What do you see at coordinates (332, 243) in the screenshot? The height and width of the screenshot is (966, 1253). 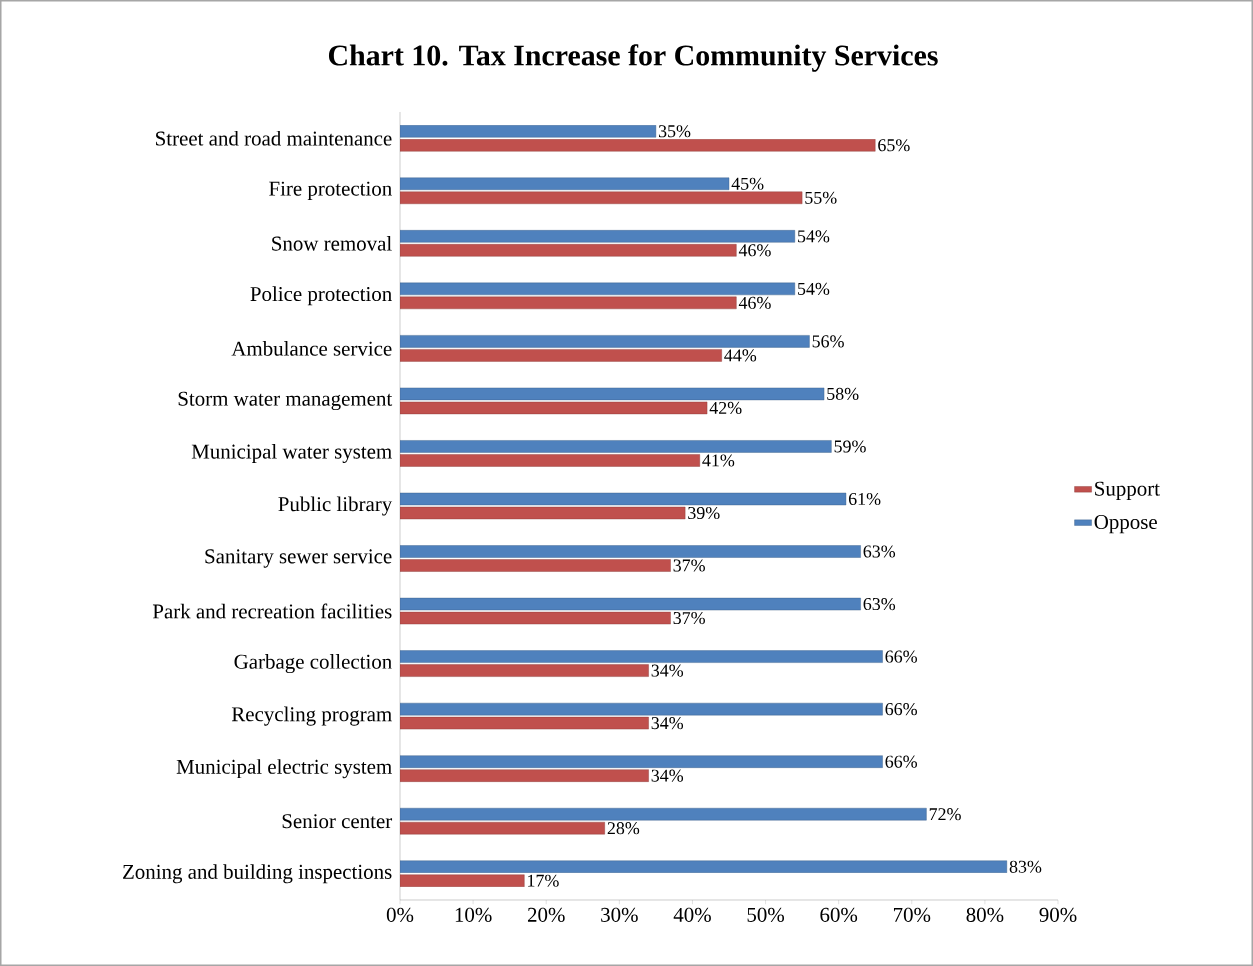 I see `y-tick-label: Snow removal` at bounding box center [332, 243].